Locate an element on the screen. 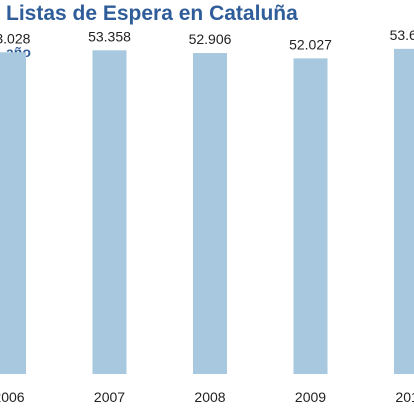 The image size is (414, 414). value-label-2007: 53.358 is located at coordinates (109, 36).